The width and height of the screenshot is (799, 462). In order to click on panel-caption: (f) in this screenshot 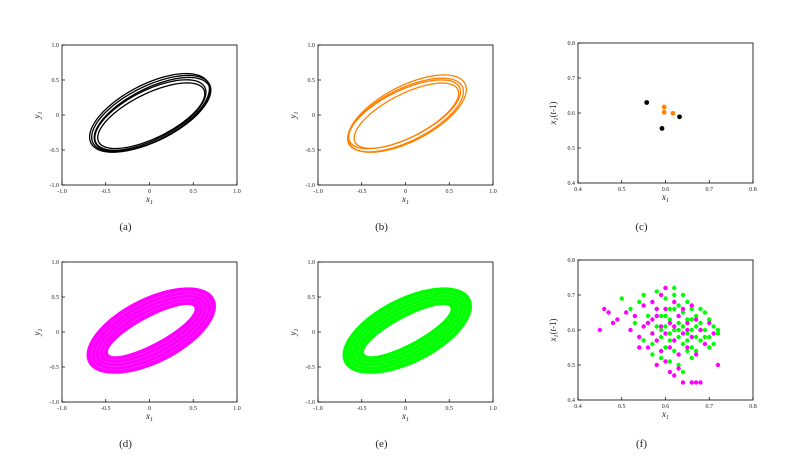, I will do `click(641, 444)`.